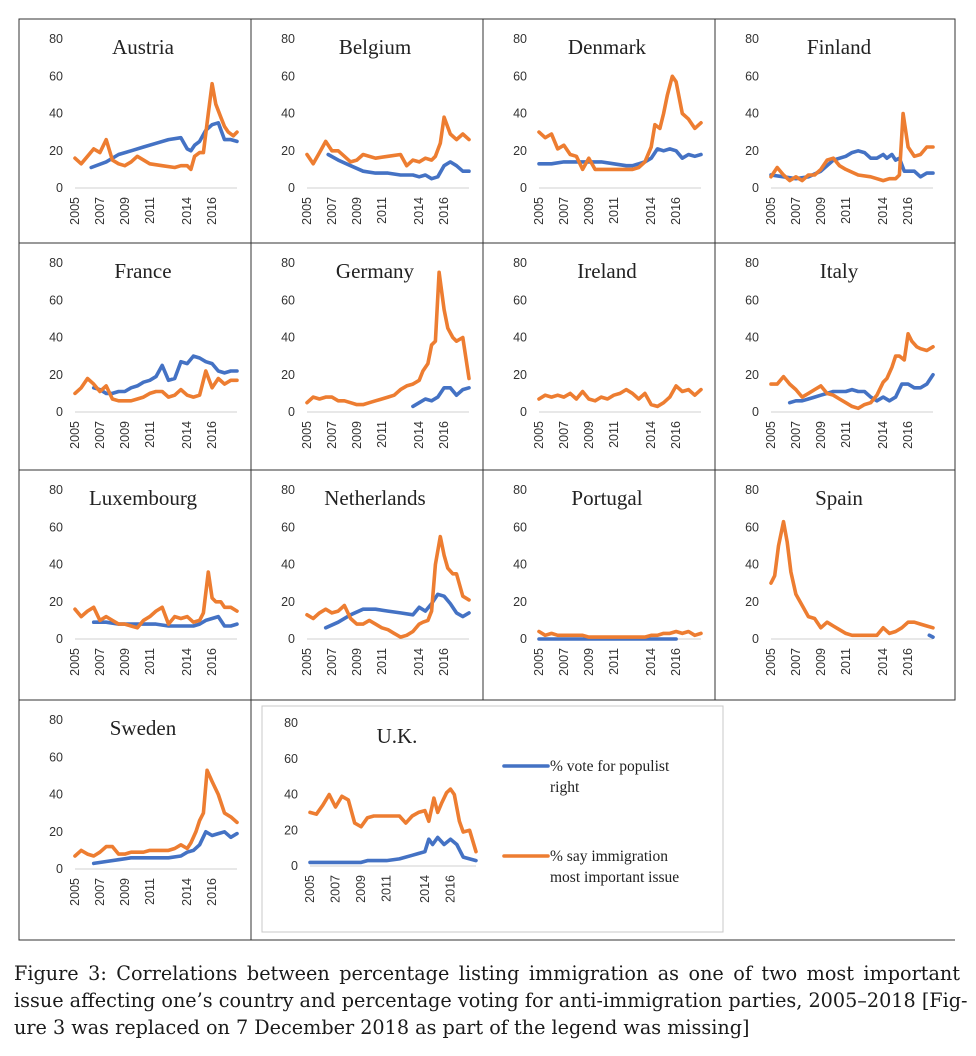  I want to click on chart-austria: Austria 0 20 40 60 80 2005 2007 2009 2011 2014 2016, so click(144, 128).